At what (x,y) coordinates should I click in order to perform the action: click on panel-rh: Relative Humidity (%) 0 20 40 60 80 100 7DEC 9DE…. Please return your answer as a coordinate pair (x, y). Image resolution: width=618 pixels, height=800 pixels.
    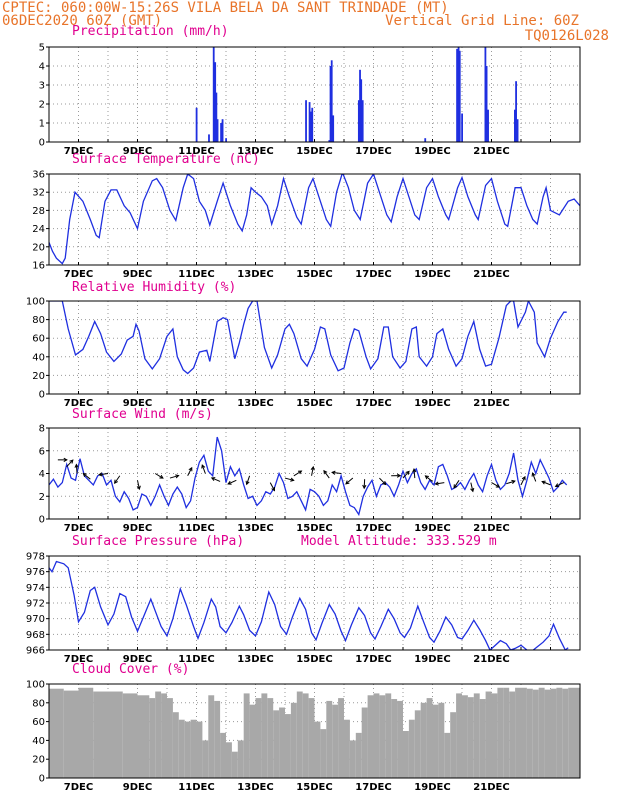
    Looking at the image, I should click on (303, 344).